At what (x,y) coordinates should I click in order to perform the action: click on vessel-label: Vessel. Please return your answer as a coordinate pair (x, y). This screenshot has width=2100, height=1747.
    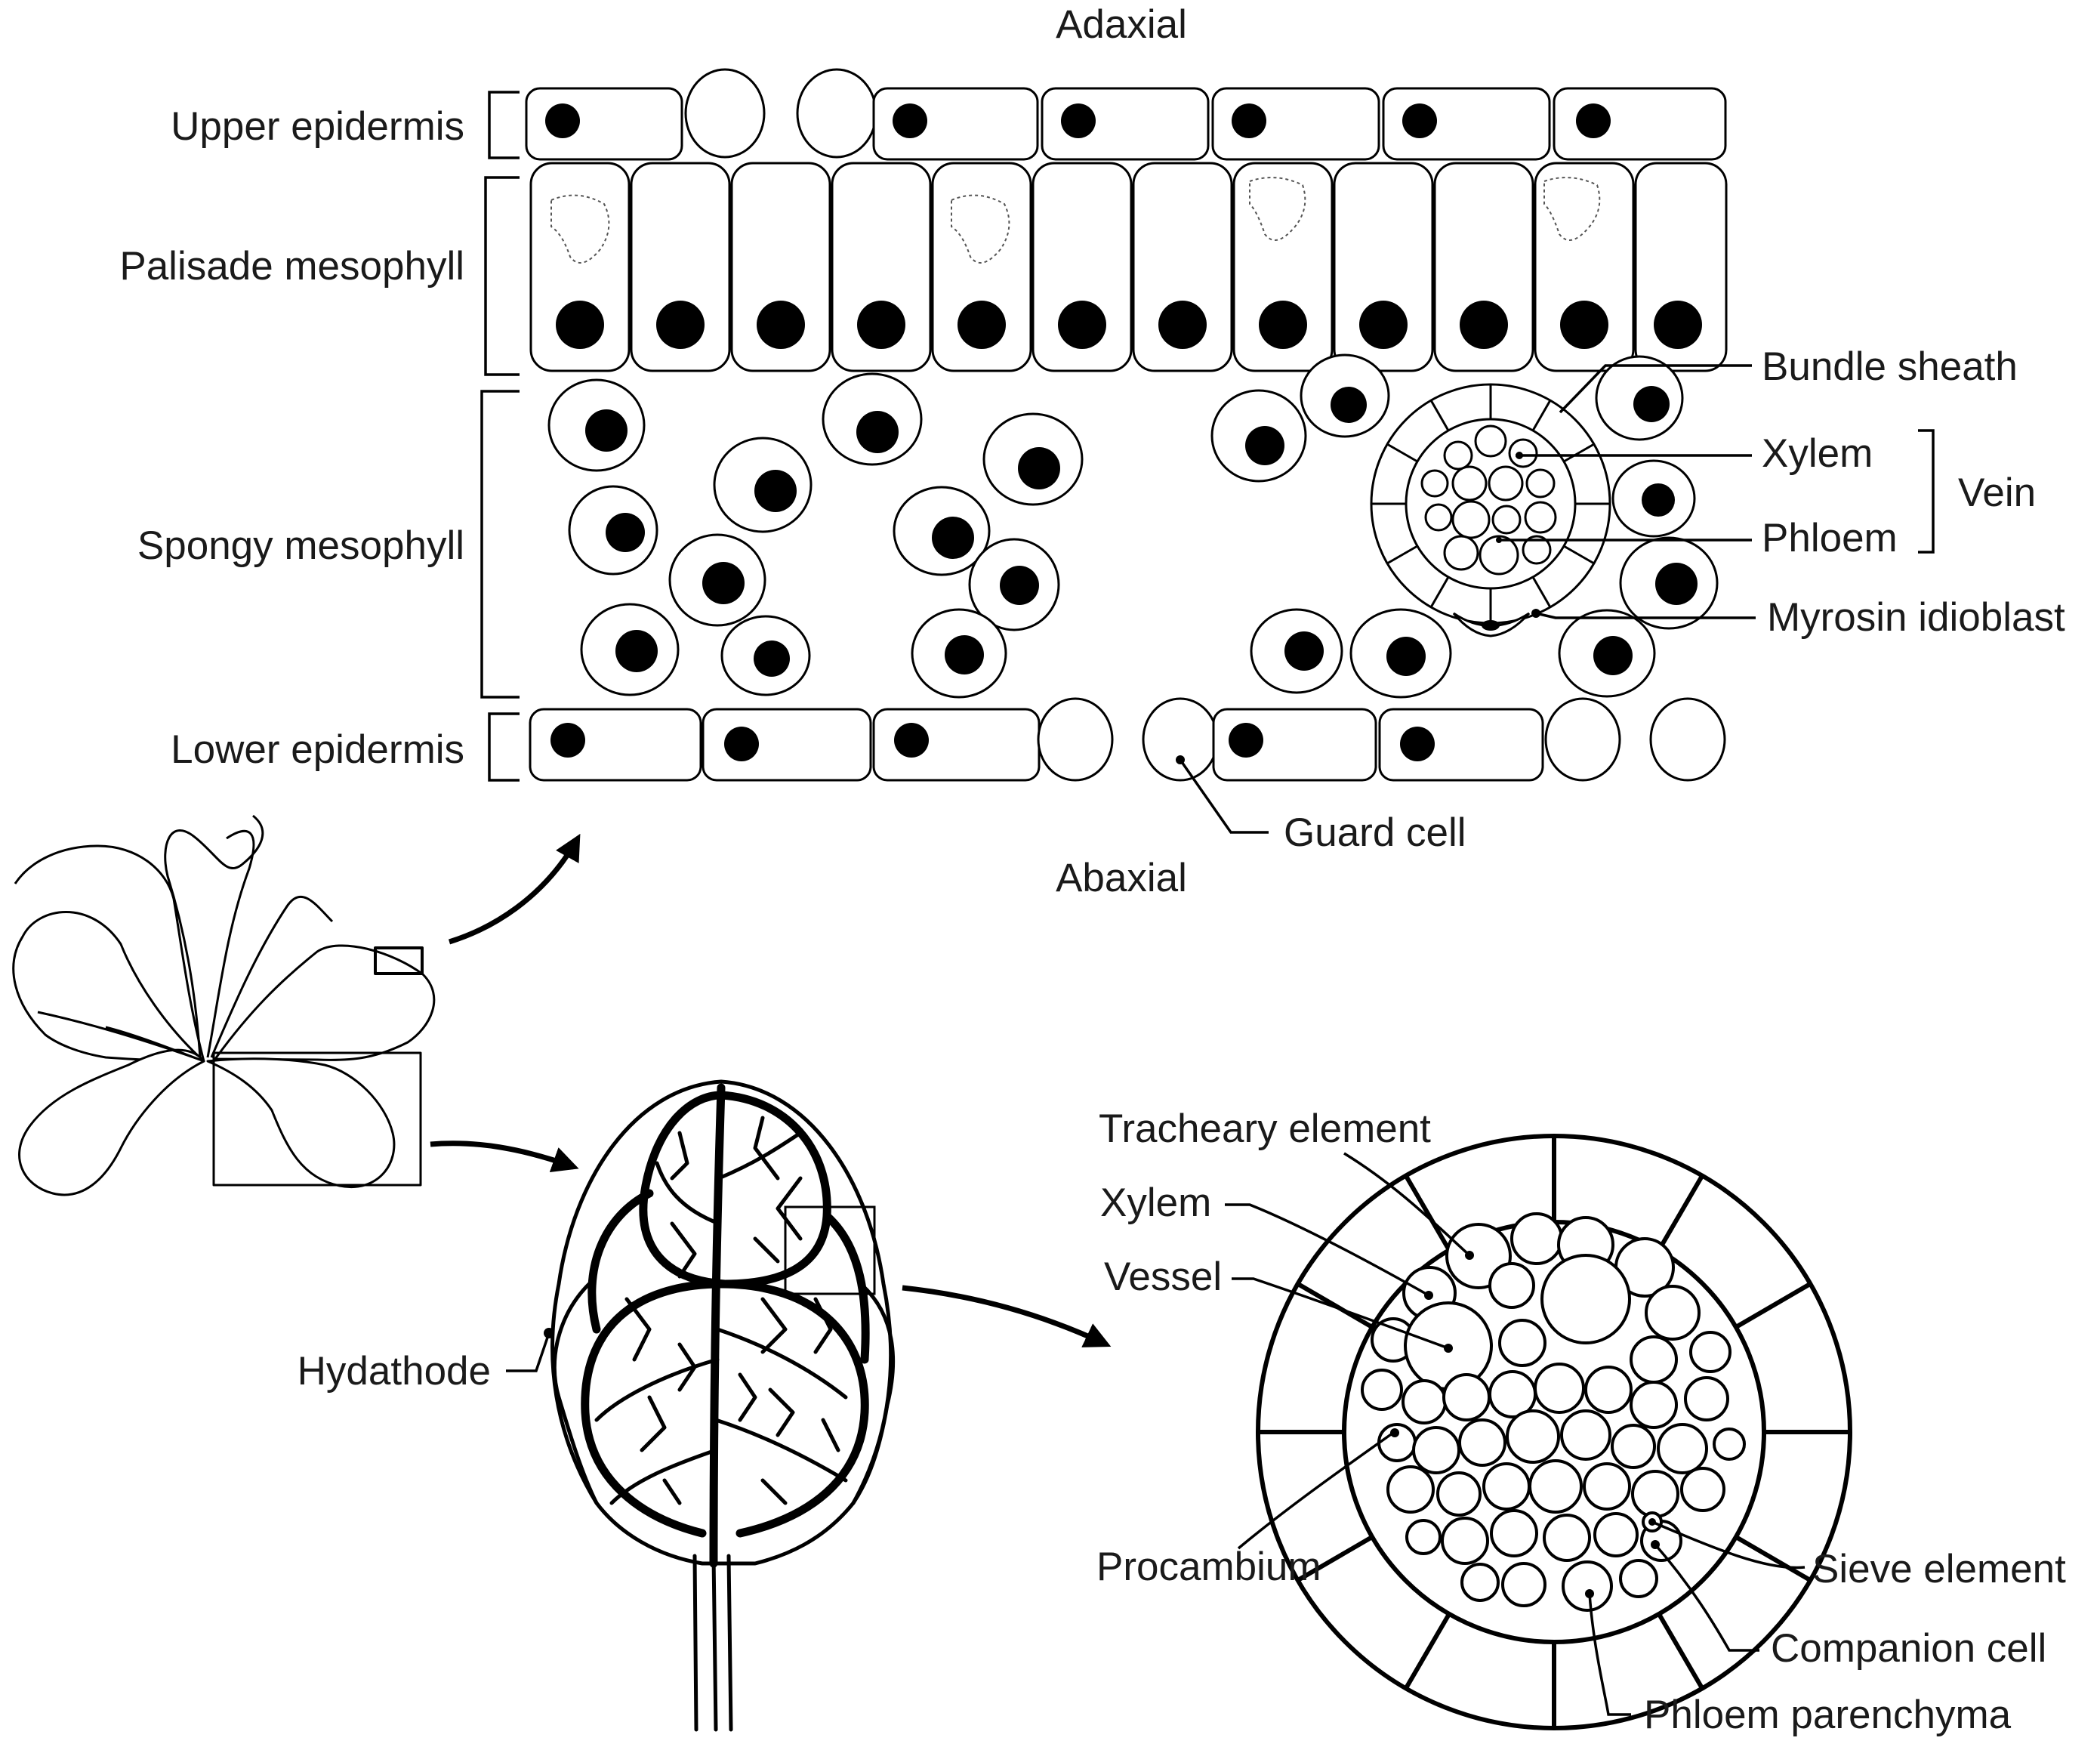
    Looking at the image, I should click on (1163, 1277).